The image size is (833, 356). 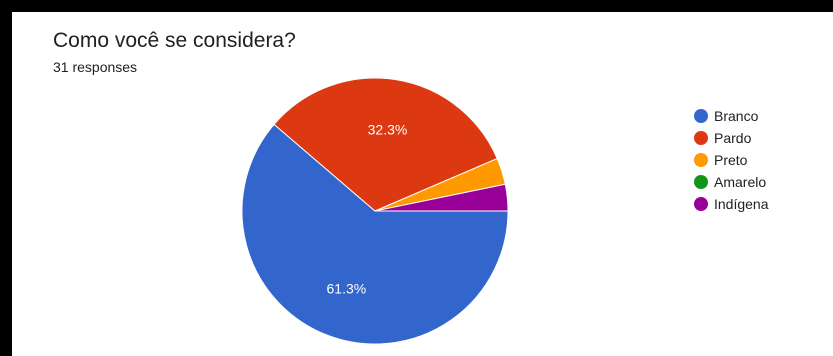 What do you see at coordinates (347, 288) in the screenshot?
I see `data-label-branco: 61.3%` at bounding box center [347, 288].